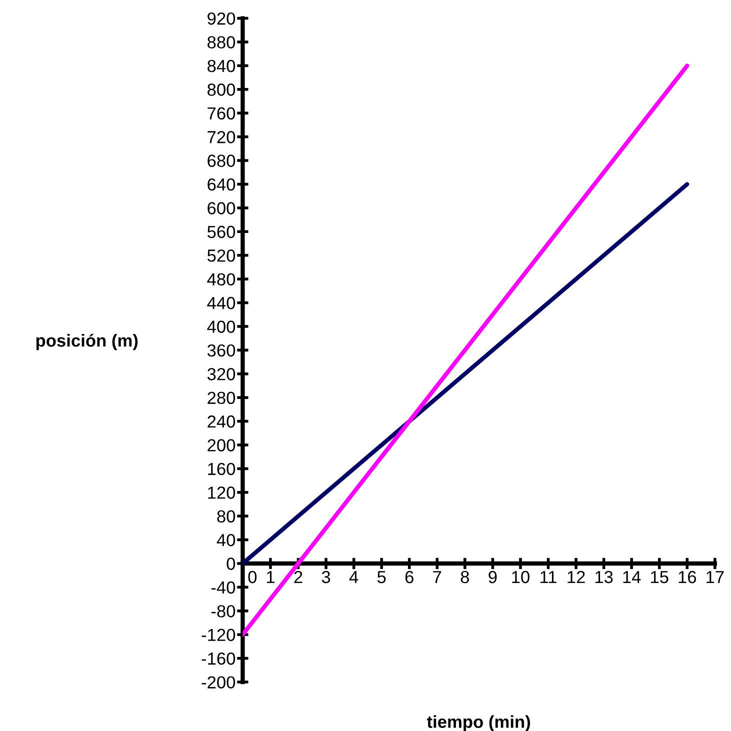 The height and width of the screenshot is (731, 731). I want to click on x-tick-label: 10, so click(521, 577).